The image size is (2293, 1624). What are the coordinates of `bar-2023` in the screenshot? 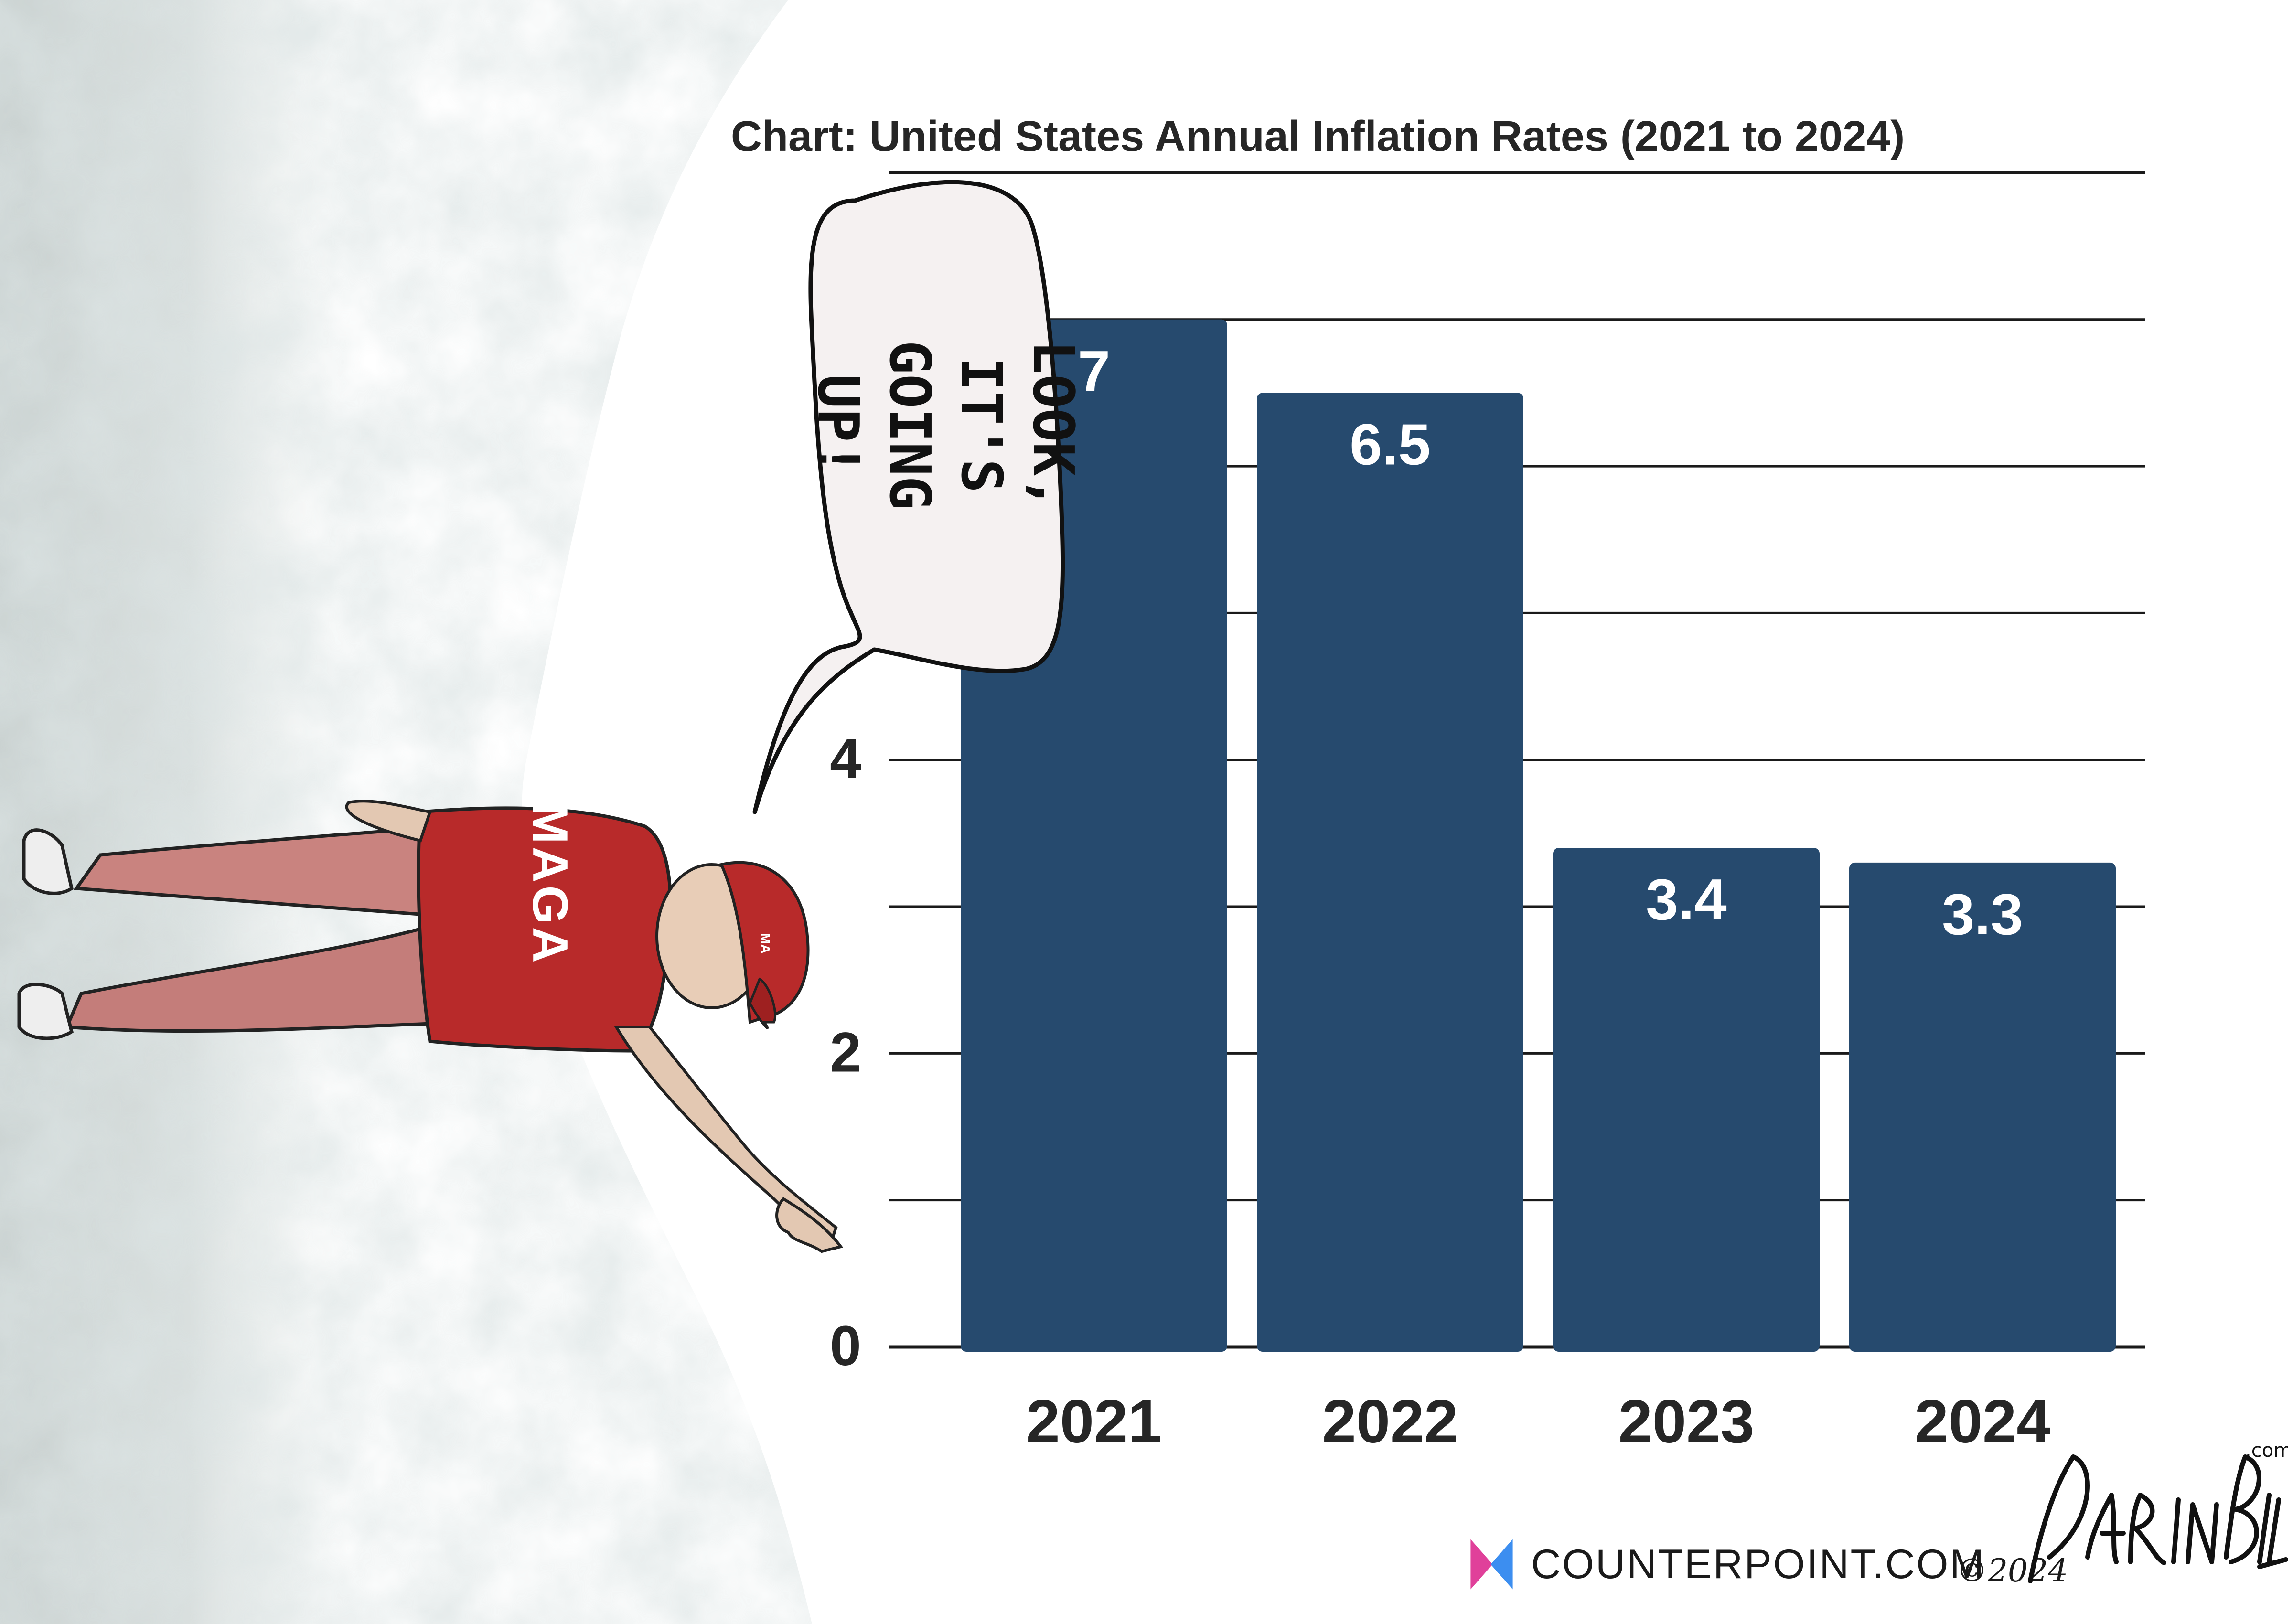 It's located at (1686, 1100).